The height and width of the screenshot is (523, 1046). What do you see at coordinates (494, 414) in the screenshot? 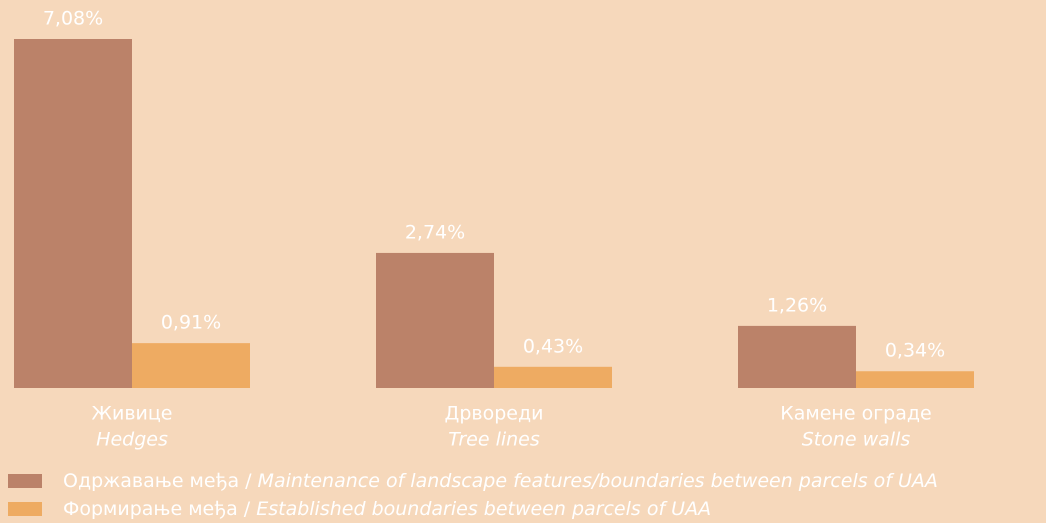
I see `category-label: Дрвореди` at bounding box center [494, 414].